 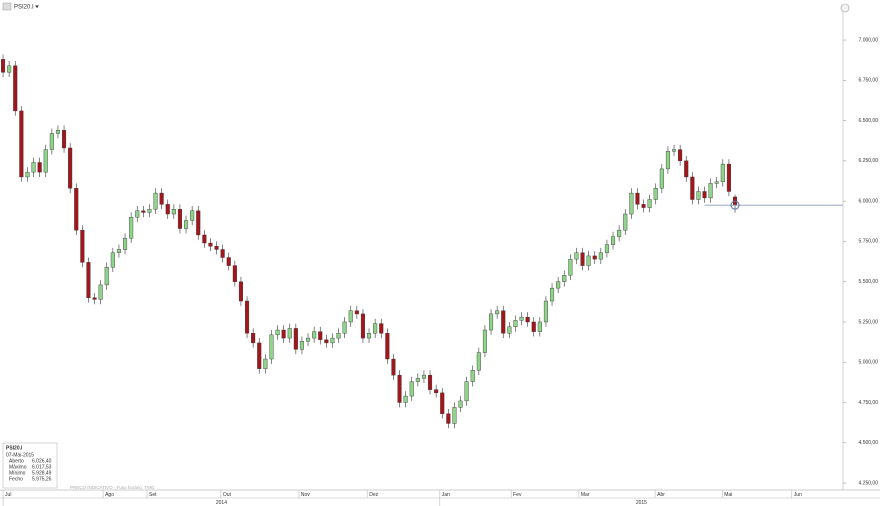 I want to click on y-tick-label: 6.500,00, so click(x=869, y=121).